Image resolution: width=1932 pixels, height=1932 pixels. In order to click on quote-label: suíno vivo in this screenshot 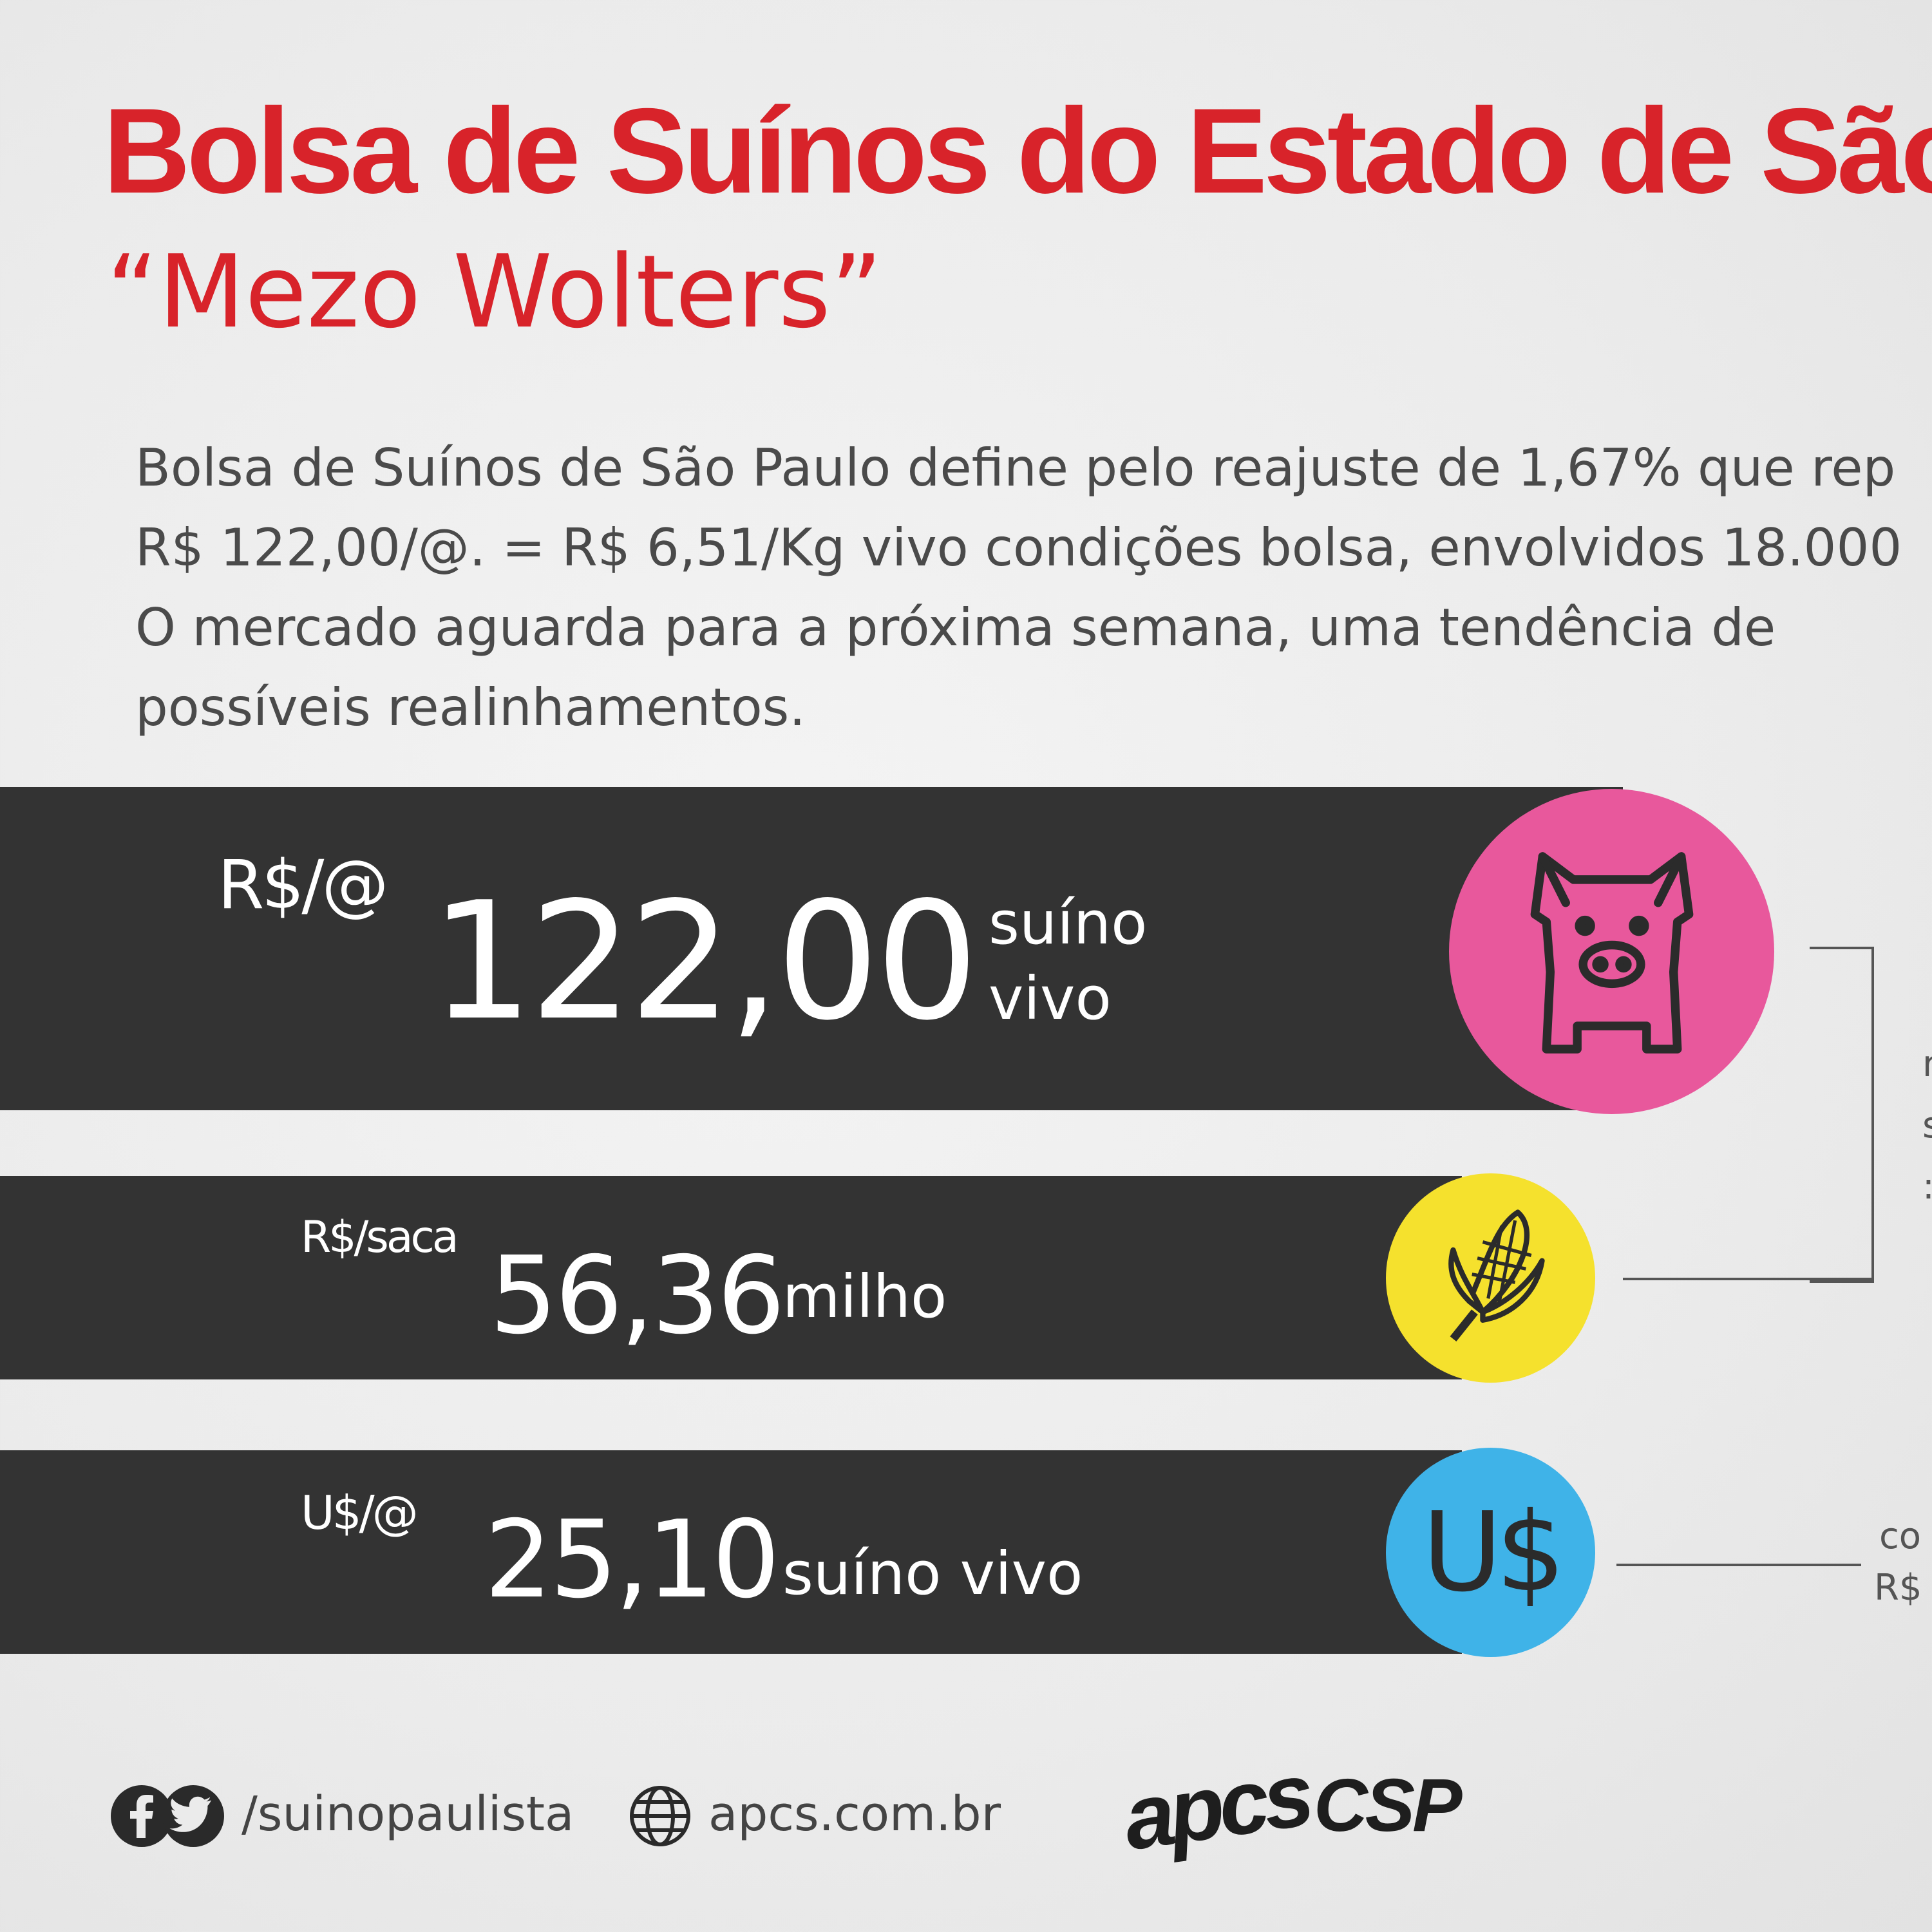, I will do `click(933, 1574)`.